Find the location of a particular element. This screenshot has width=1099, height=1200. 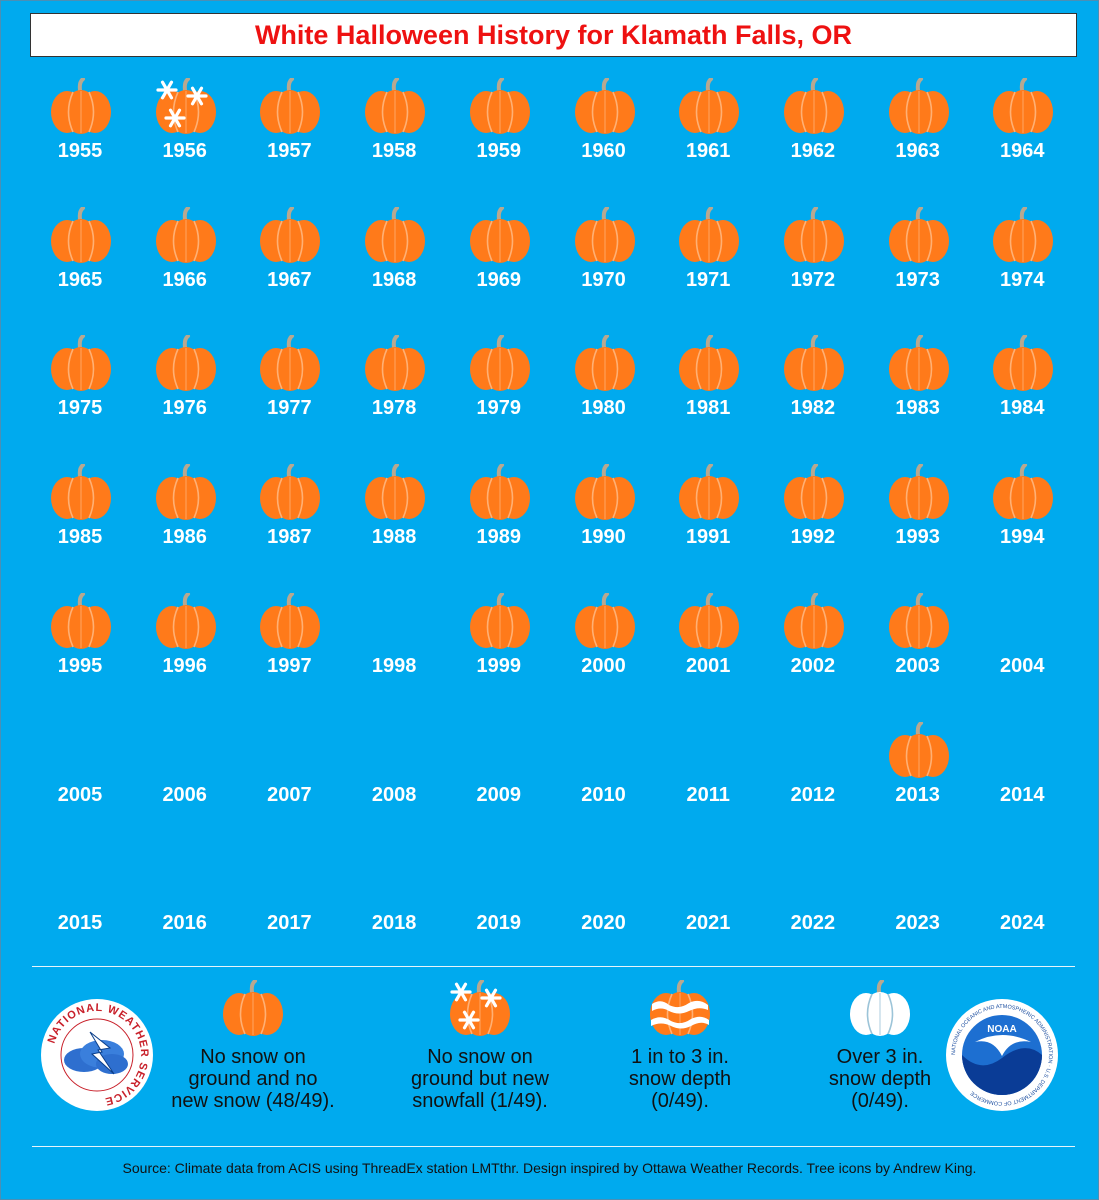

year-cell: 2024 is located at coordinates (1022, 905).